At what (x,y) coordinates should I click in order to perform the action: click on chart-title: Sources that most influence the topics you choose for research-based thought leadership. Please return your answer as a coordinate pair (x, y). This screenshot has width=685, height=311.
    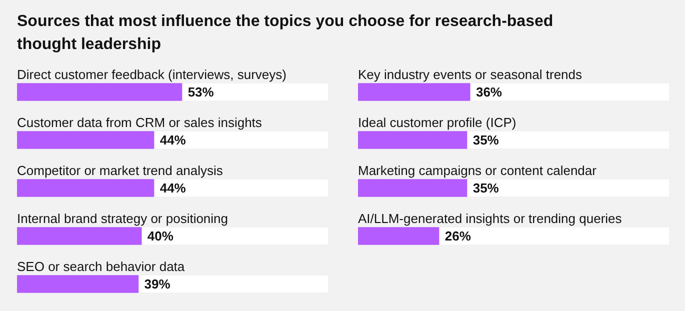
    Looking at the image, I should click on (285, 33).